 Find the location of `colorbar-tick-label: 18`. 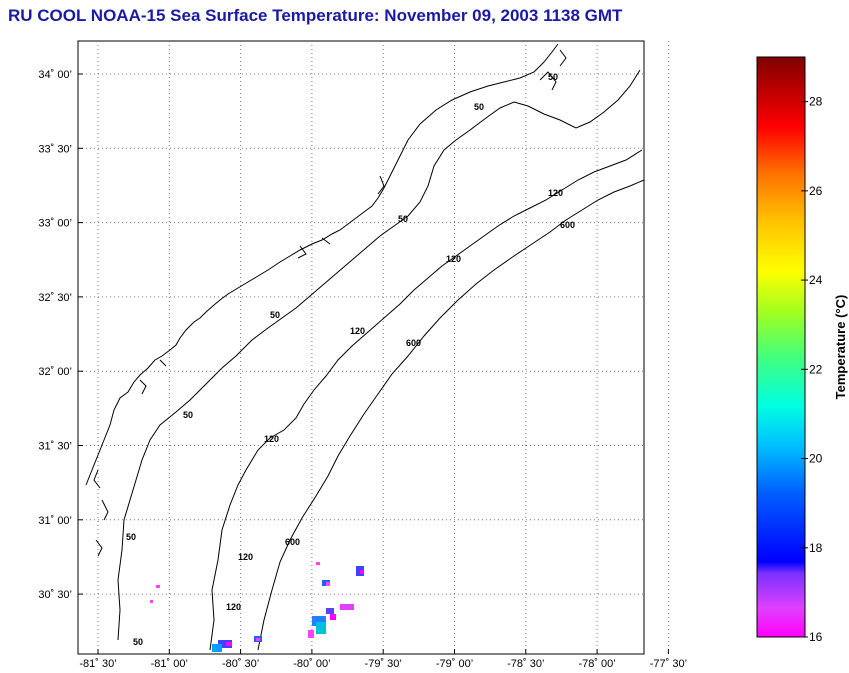

colorbar-tick-label: 18 is located at coordinates (816, 548).